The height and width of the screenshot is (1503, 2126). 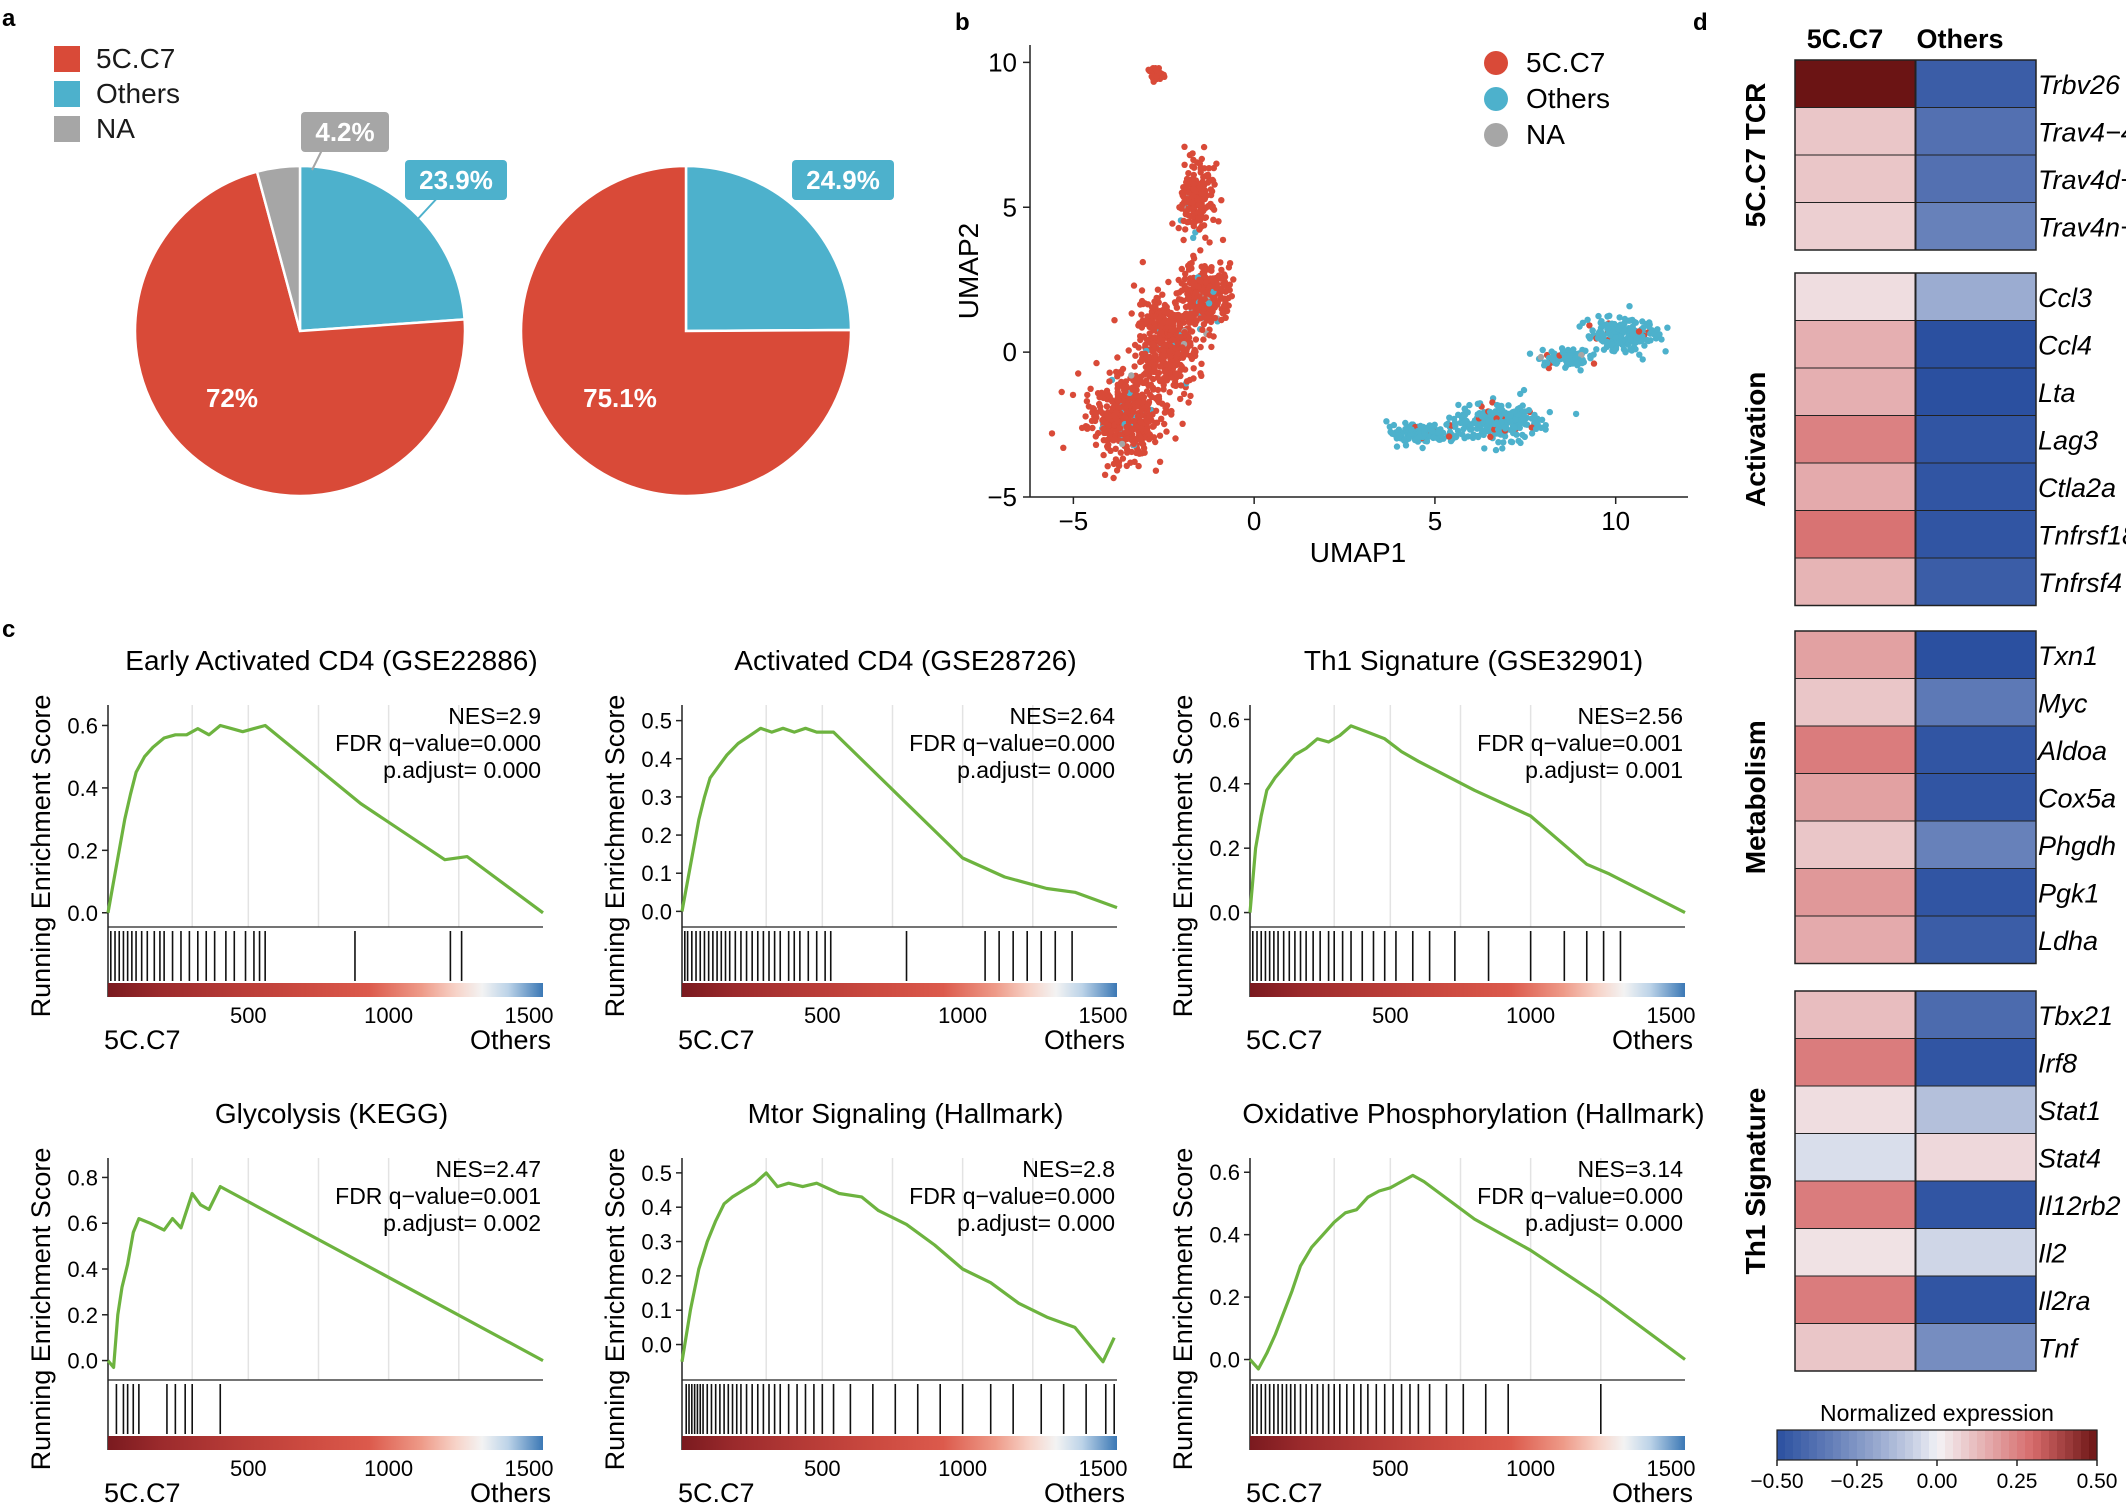 I want to click on colorbar-tick-label: 0.25, so click(x=2017, y=1481).